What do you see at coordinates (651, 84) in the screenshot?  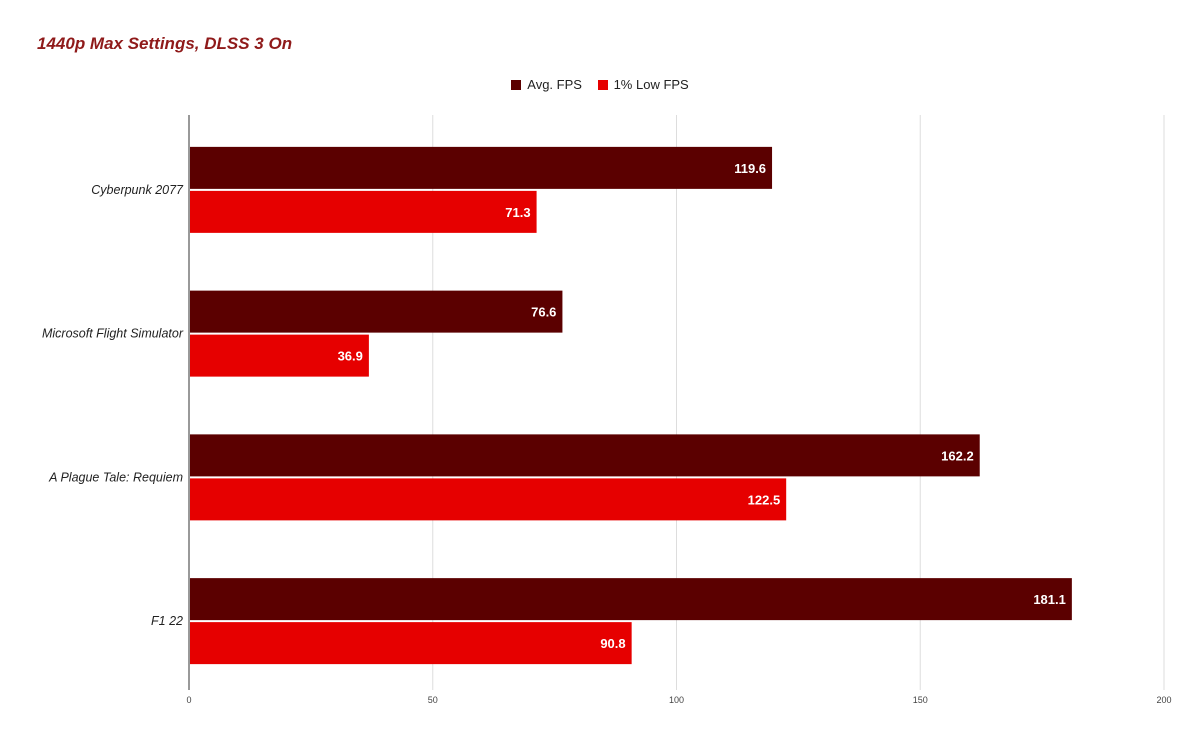 I see `legend-label: 1% Low FPS` at bounding box center [651, 84].